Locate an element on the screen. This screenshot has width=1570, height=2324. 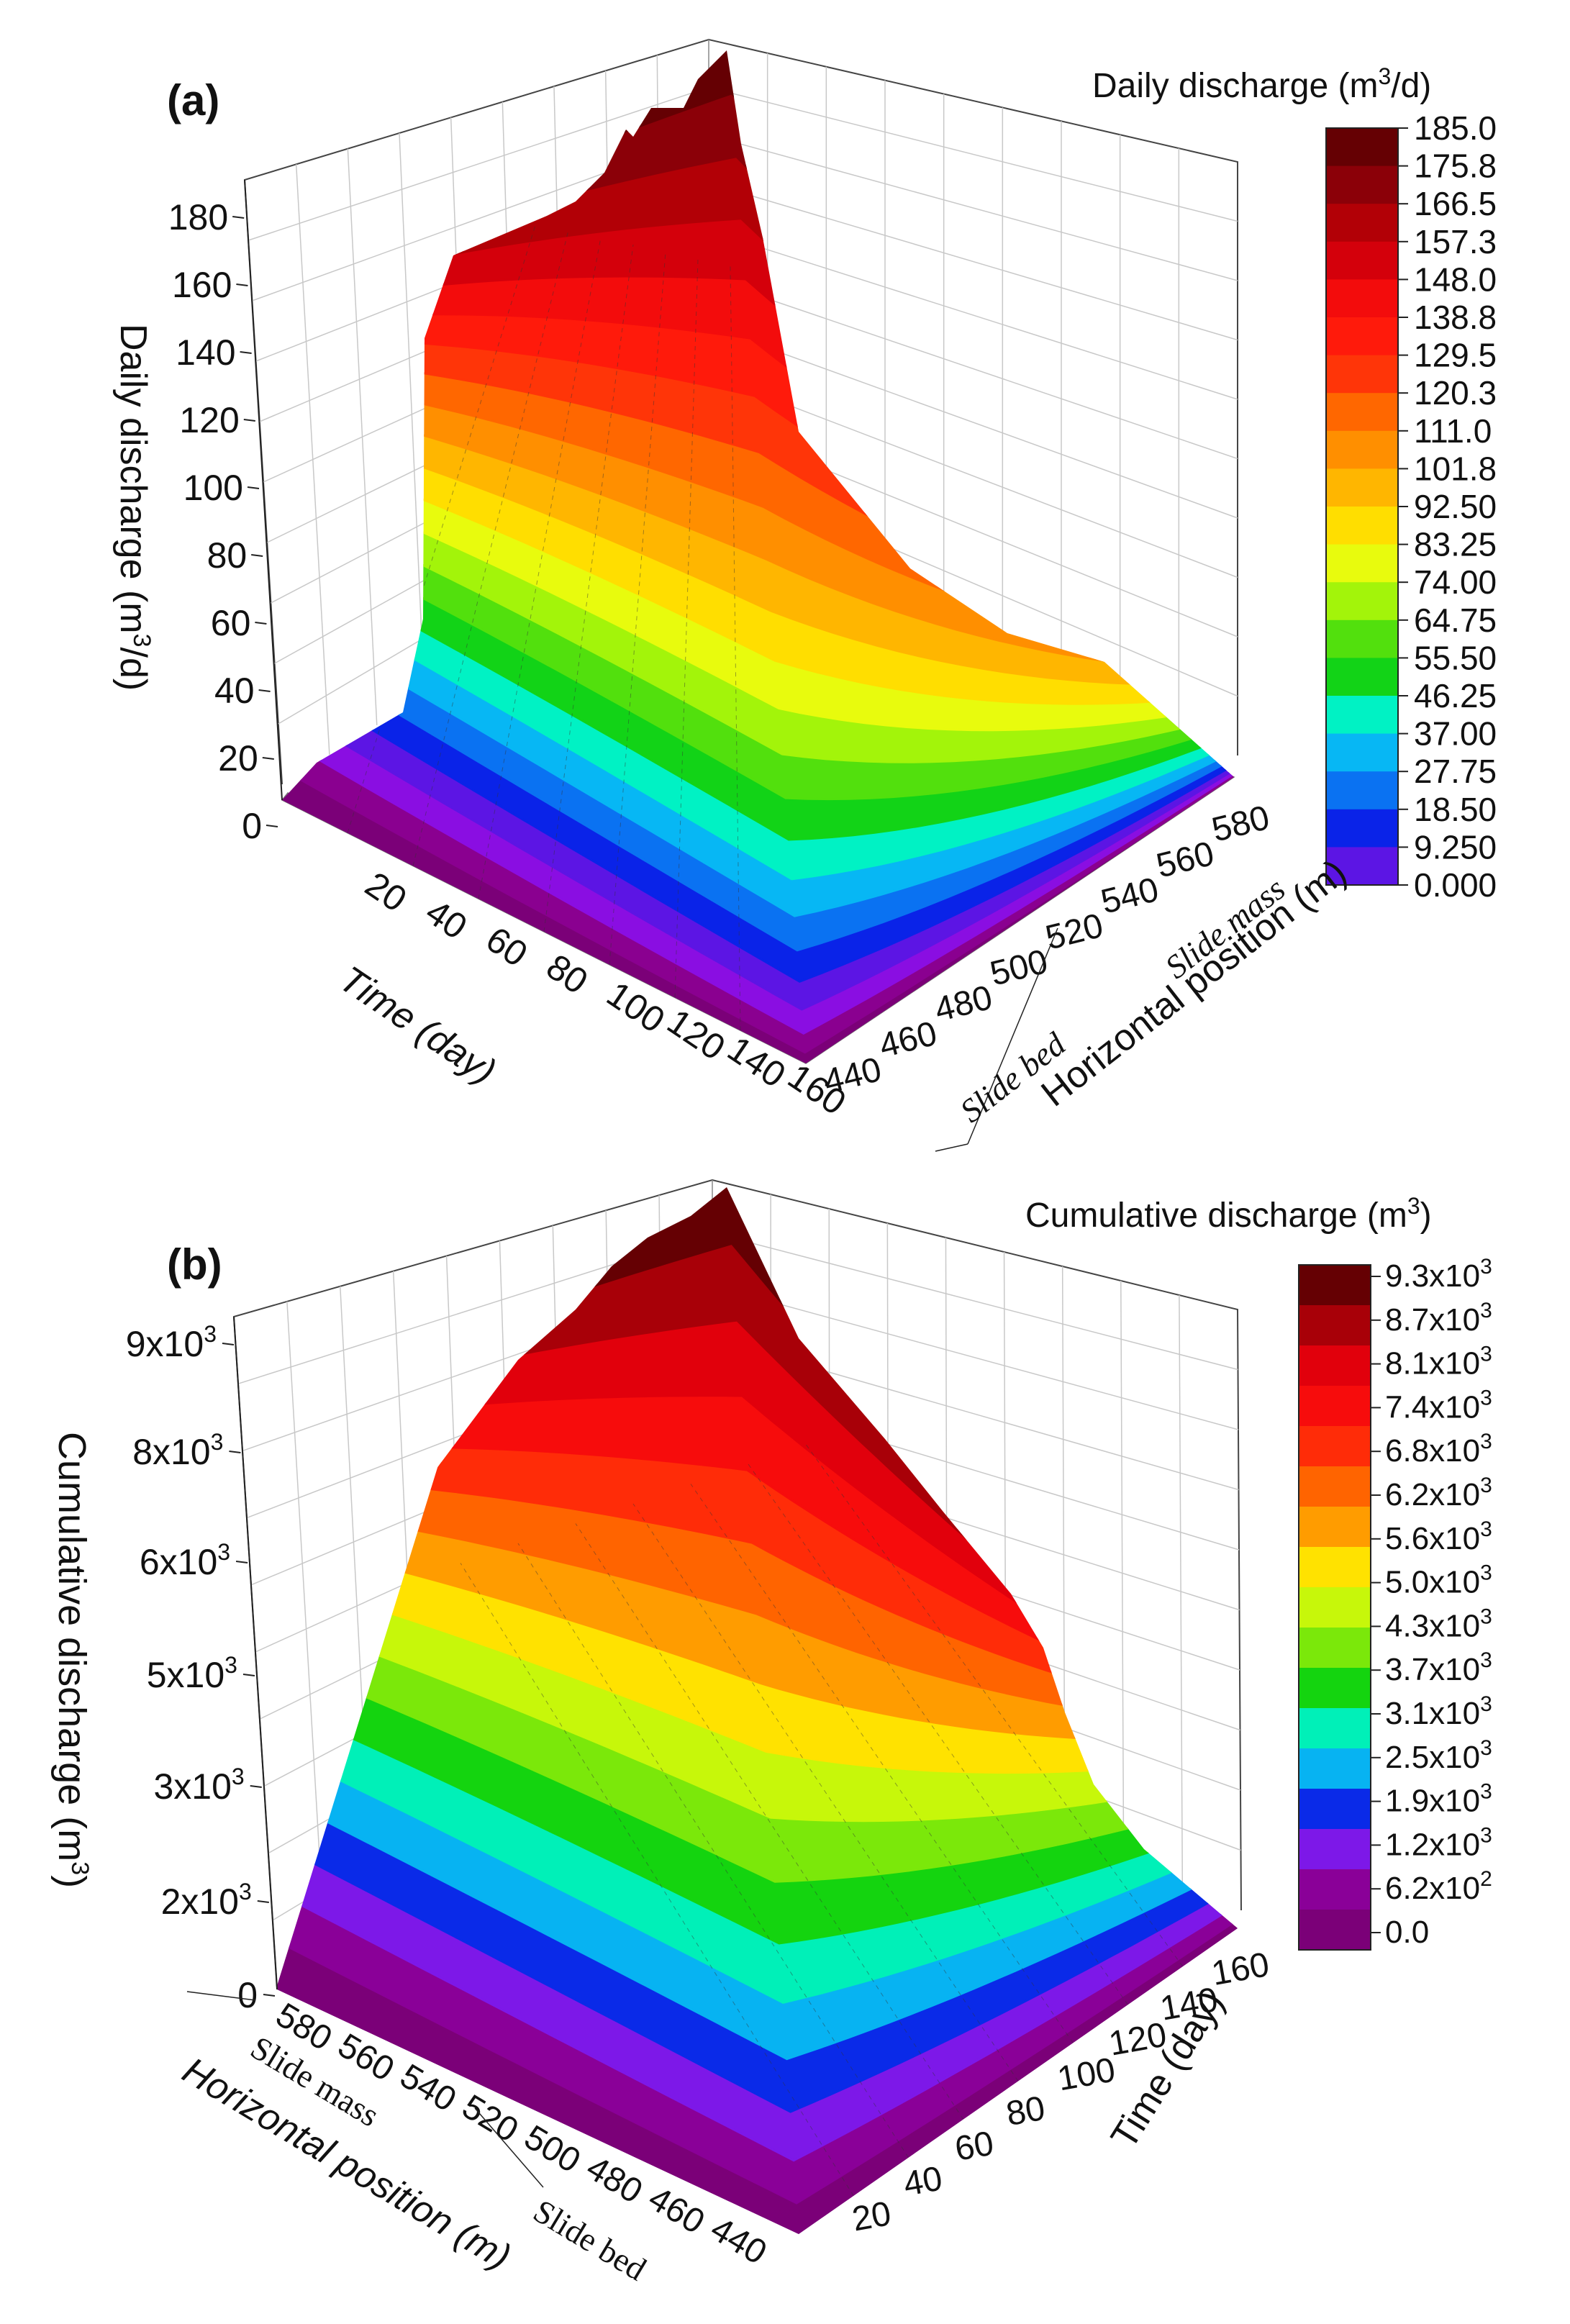
panel-b-colorbar-label: 8.1x10³ is located at coordinates (1438, 1362).